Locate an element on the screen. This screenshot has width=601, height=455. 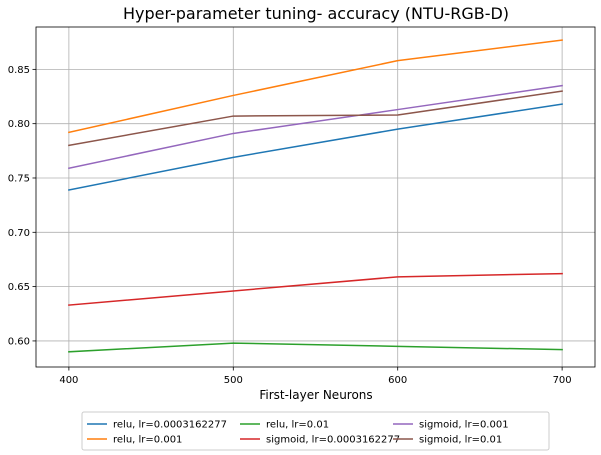
legend-label: sigmoid, lr=0.001 is located at coordinates (464, 425).